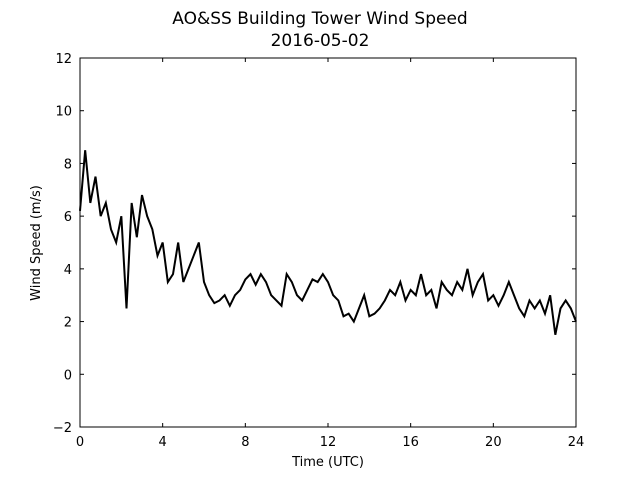 The image size is (640, 484). Describe the element at coordinates (80, 442) in the screenshot. I see `x-tick-label: 0` at that location.